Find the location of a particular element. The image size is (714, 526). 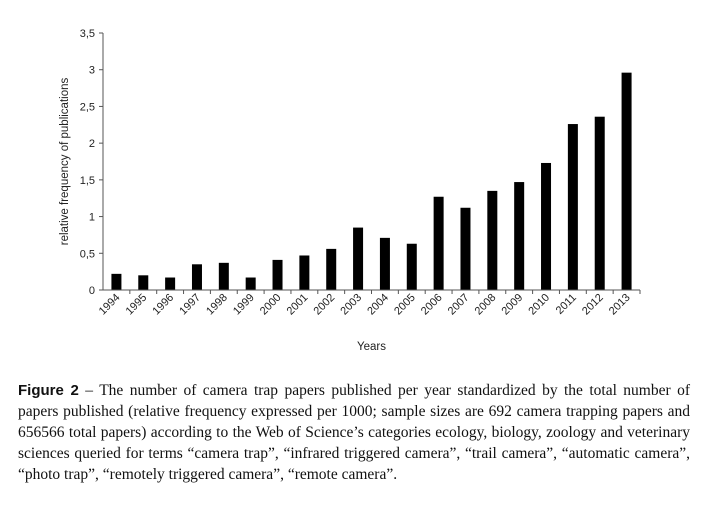

caption-label: Figure 2 is located at coordinates (48, 390).